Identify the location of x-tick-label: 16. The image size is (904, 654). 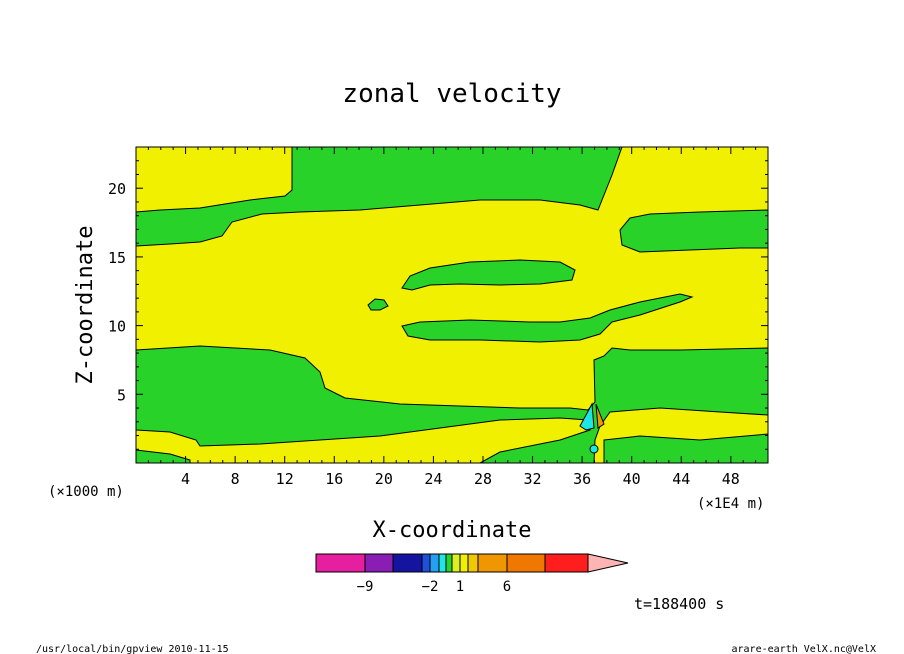
(334, 479).